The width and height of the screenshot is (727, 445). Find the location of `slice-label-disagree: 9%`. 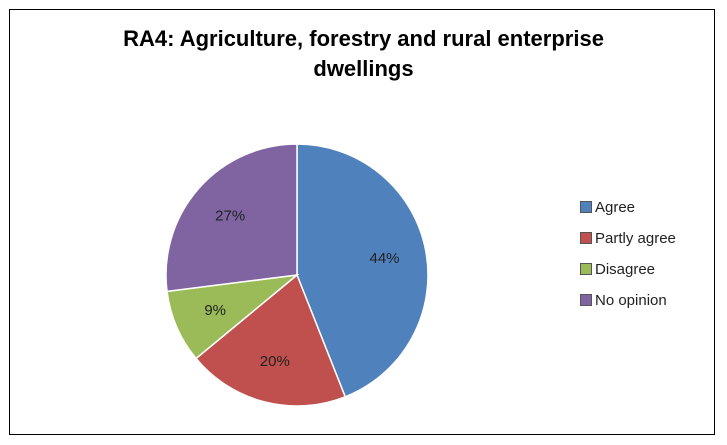

slice-label-disagree: 9% is located at coordinates (215, 310).